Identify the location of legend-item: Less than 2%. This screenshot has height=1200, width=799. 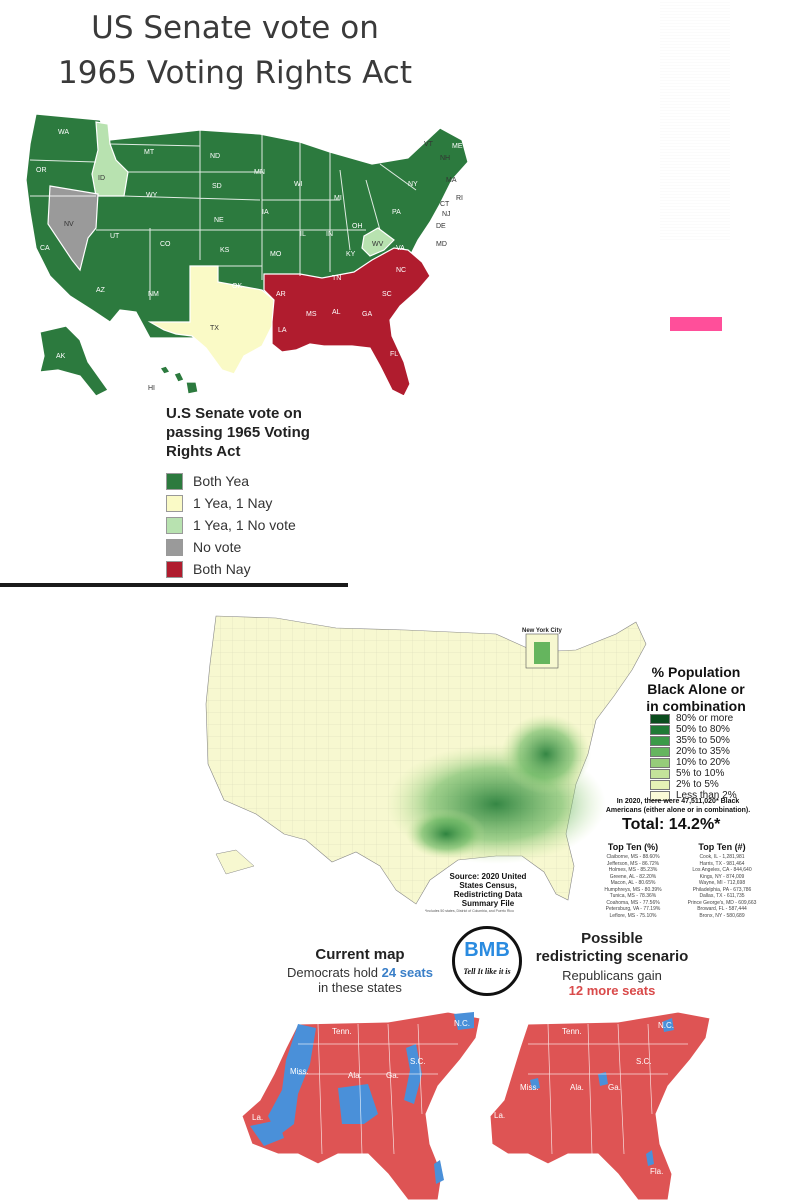
(693, 795).